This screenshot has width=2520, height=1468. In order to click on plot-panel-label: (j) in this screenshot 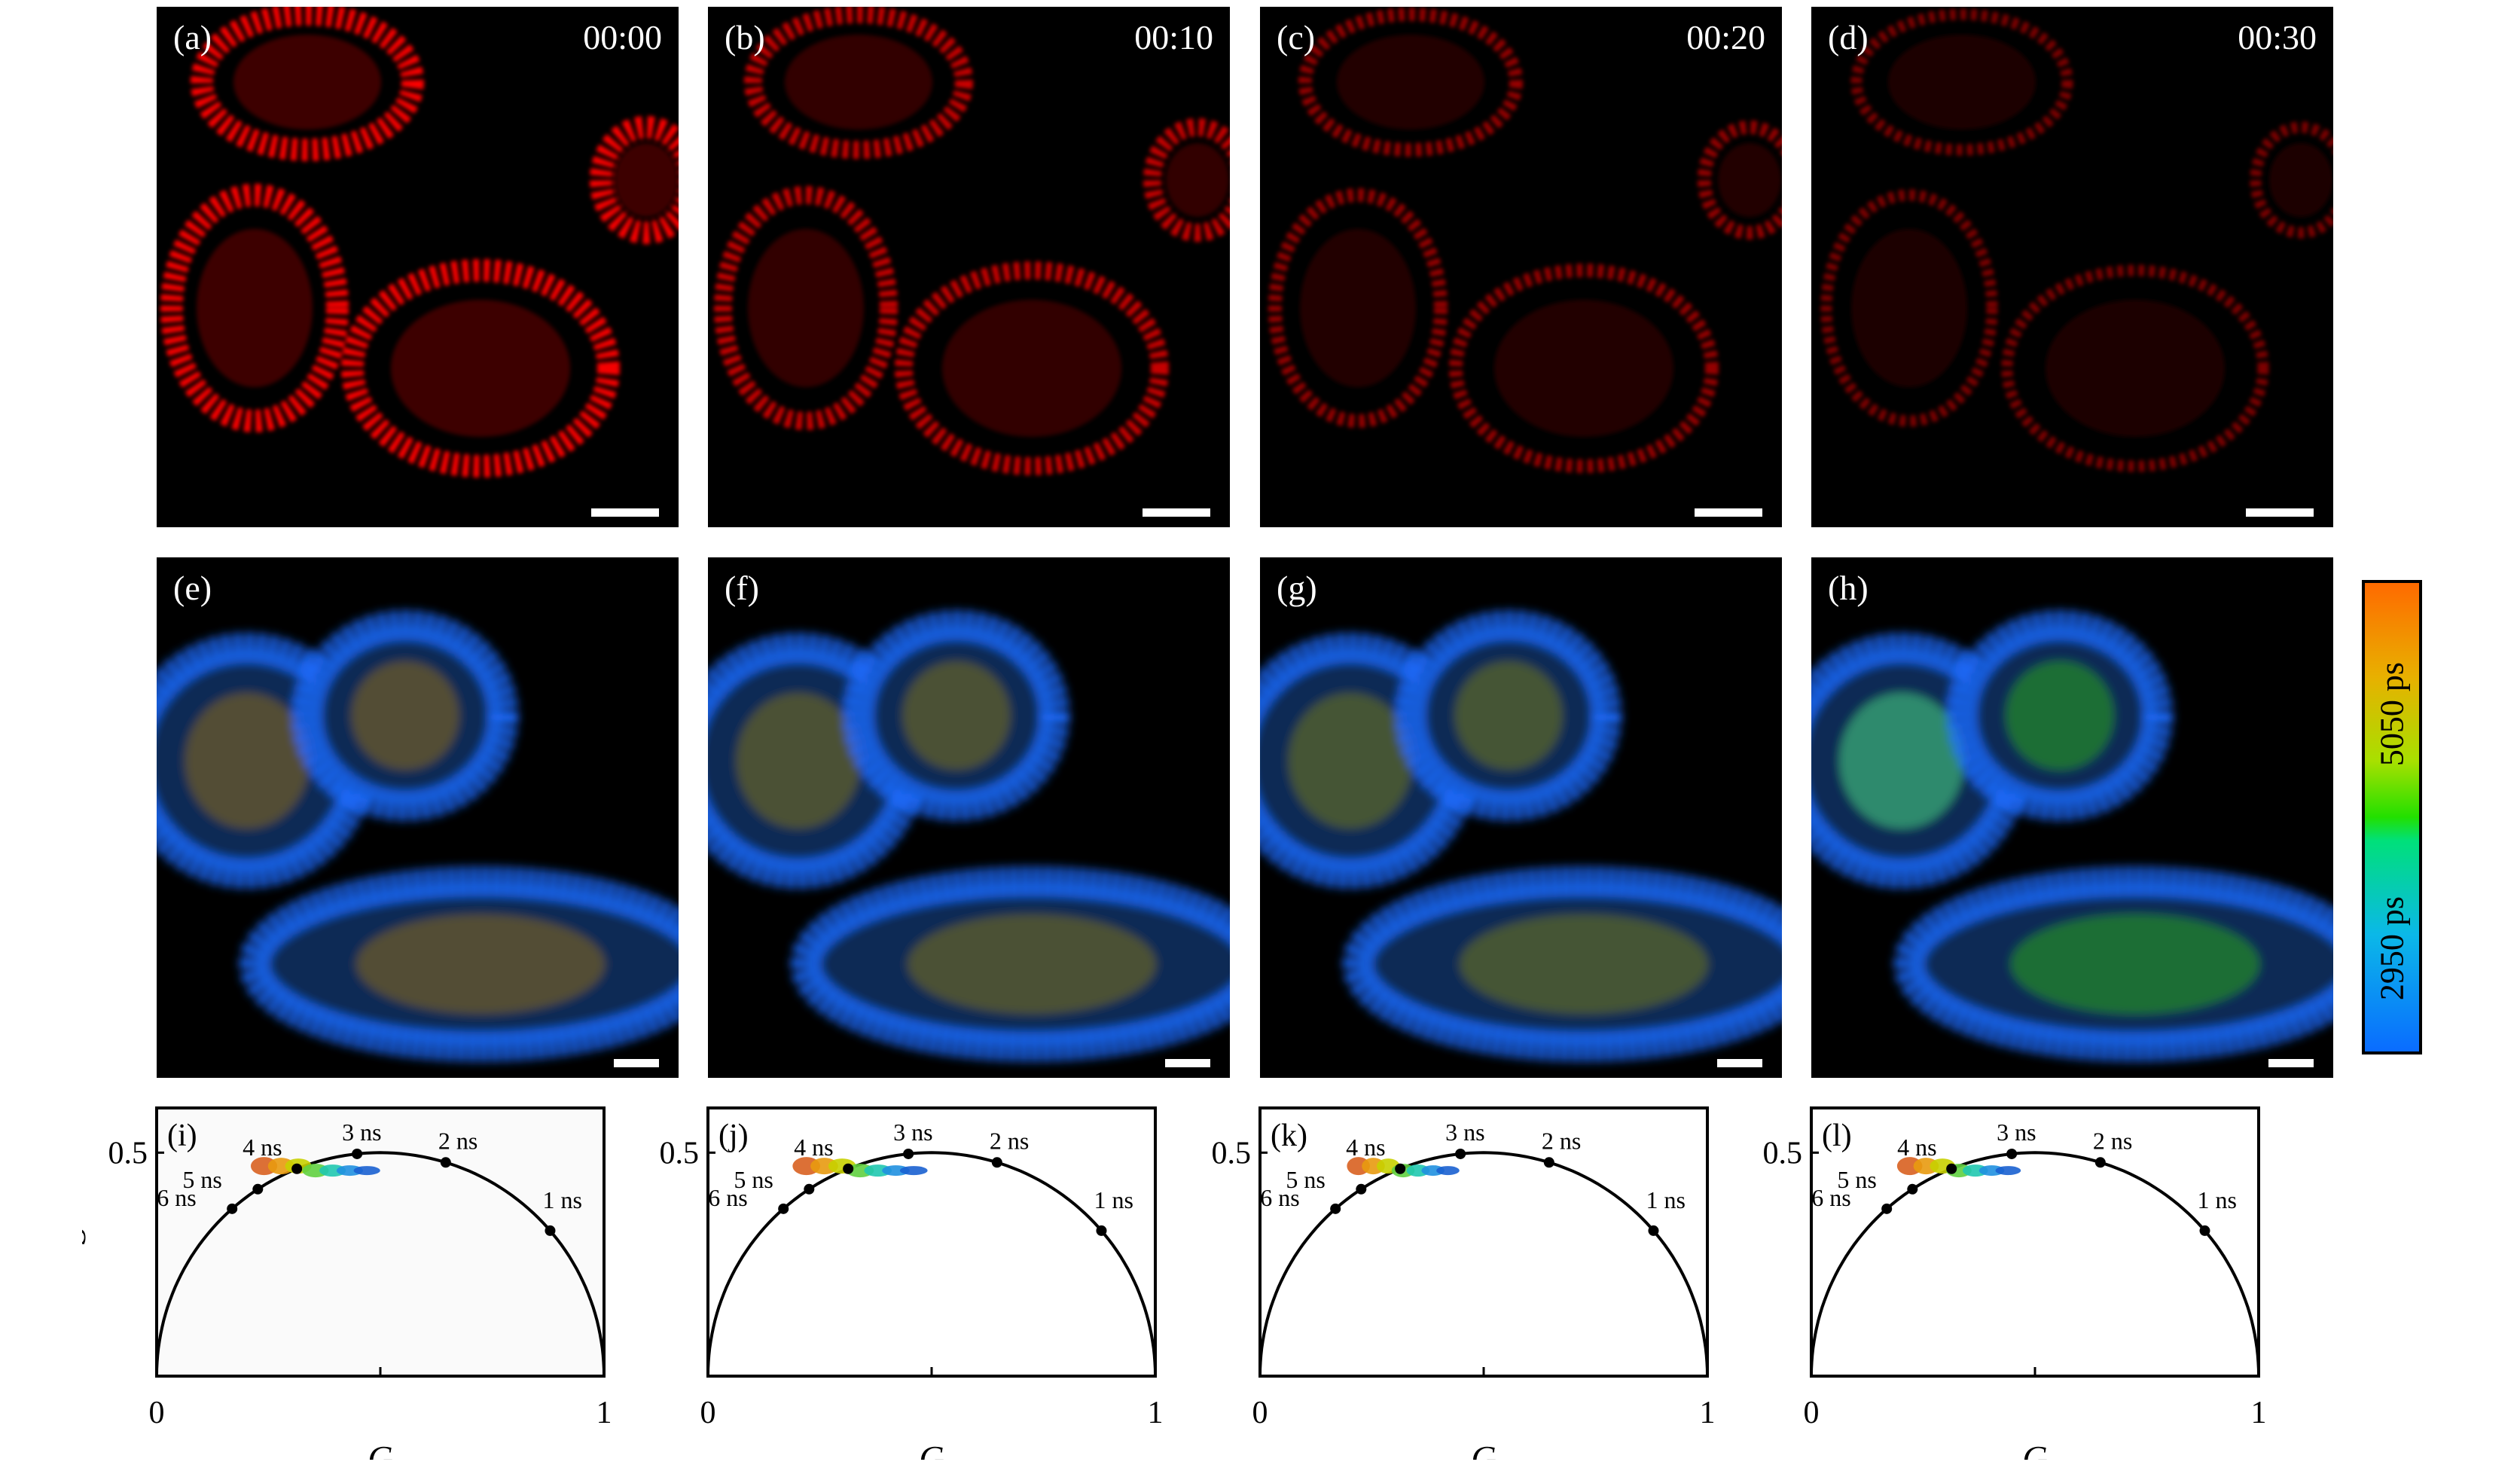, I will do `click(733, 1136)`.